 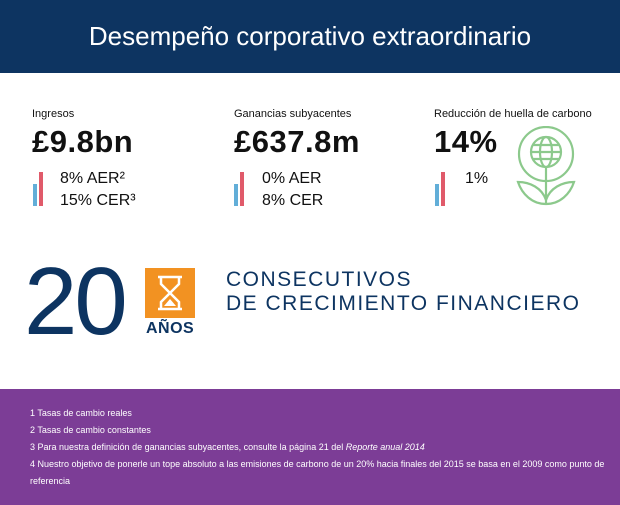 What do you see at coordinates (98, 190) in the screenshot?
I see `metric-growth: 8% AER² 15% CER³` at bounding box center [98, 190].